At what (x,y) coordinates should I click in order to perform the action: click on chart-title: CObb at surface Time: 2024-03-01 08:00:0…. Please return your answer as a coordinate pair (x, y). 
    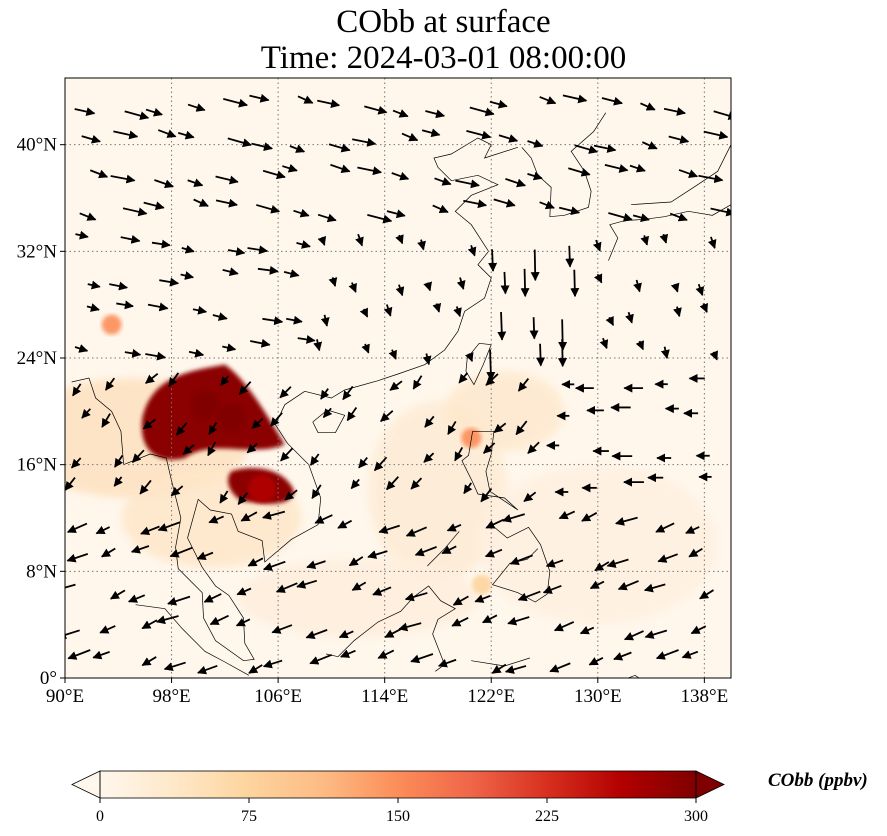
    Looking at the image, I should click on (443, 40).